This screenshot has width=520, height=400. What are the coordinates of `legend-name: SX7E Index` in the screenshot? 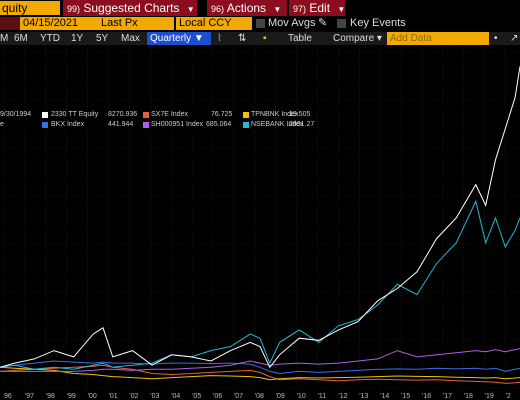 It's located at (169, 114).